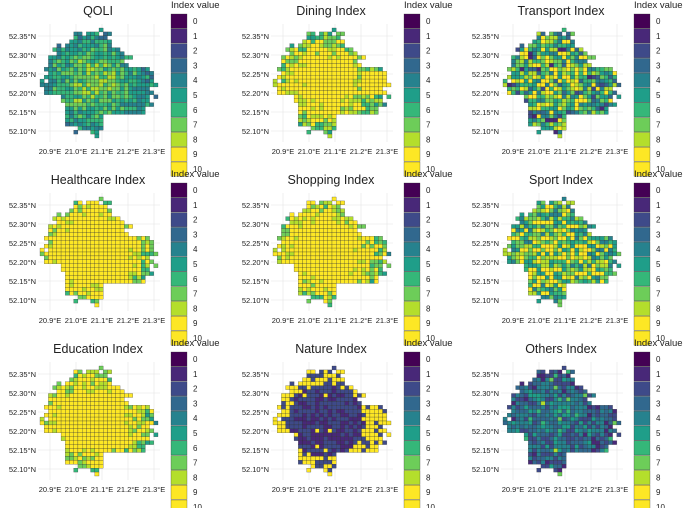 Image resolution: width=685 pixels, height=508 pixels. Describe the element at coordinates (430, 169) in the screenshot. I see `legend-label: 10` at that location.